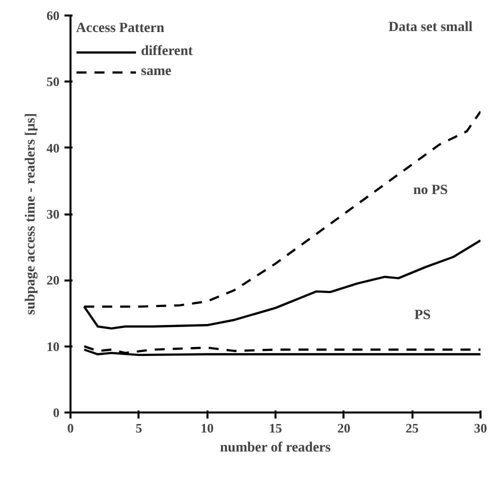  What do you see at coordinates (343, 428) in the screenshot?
I see `x-tick-label: 20` at bounding box center [343, 428].